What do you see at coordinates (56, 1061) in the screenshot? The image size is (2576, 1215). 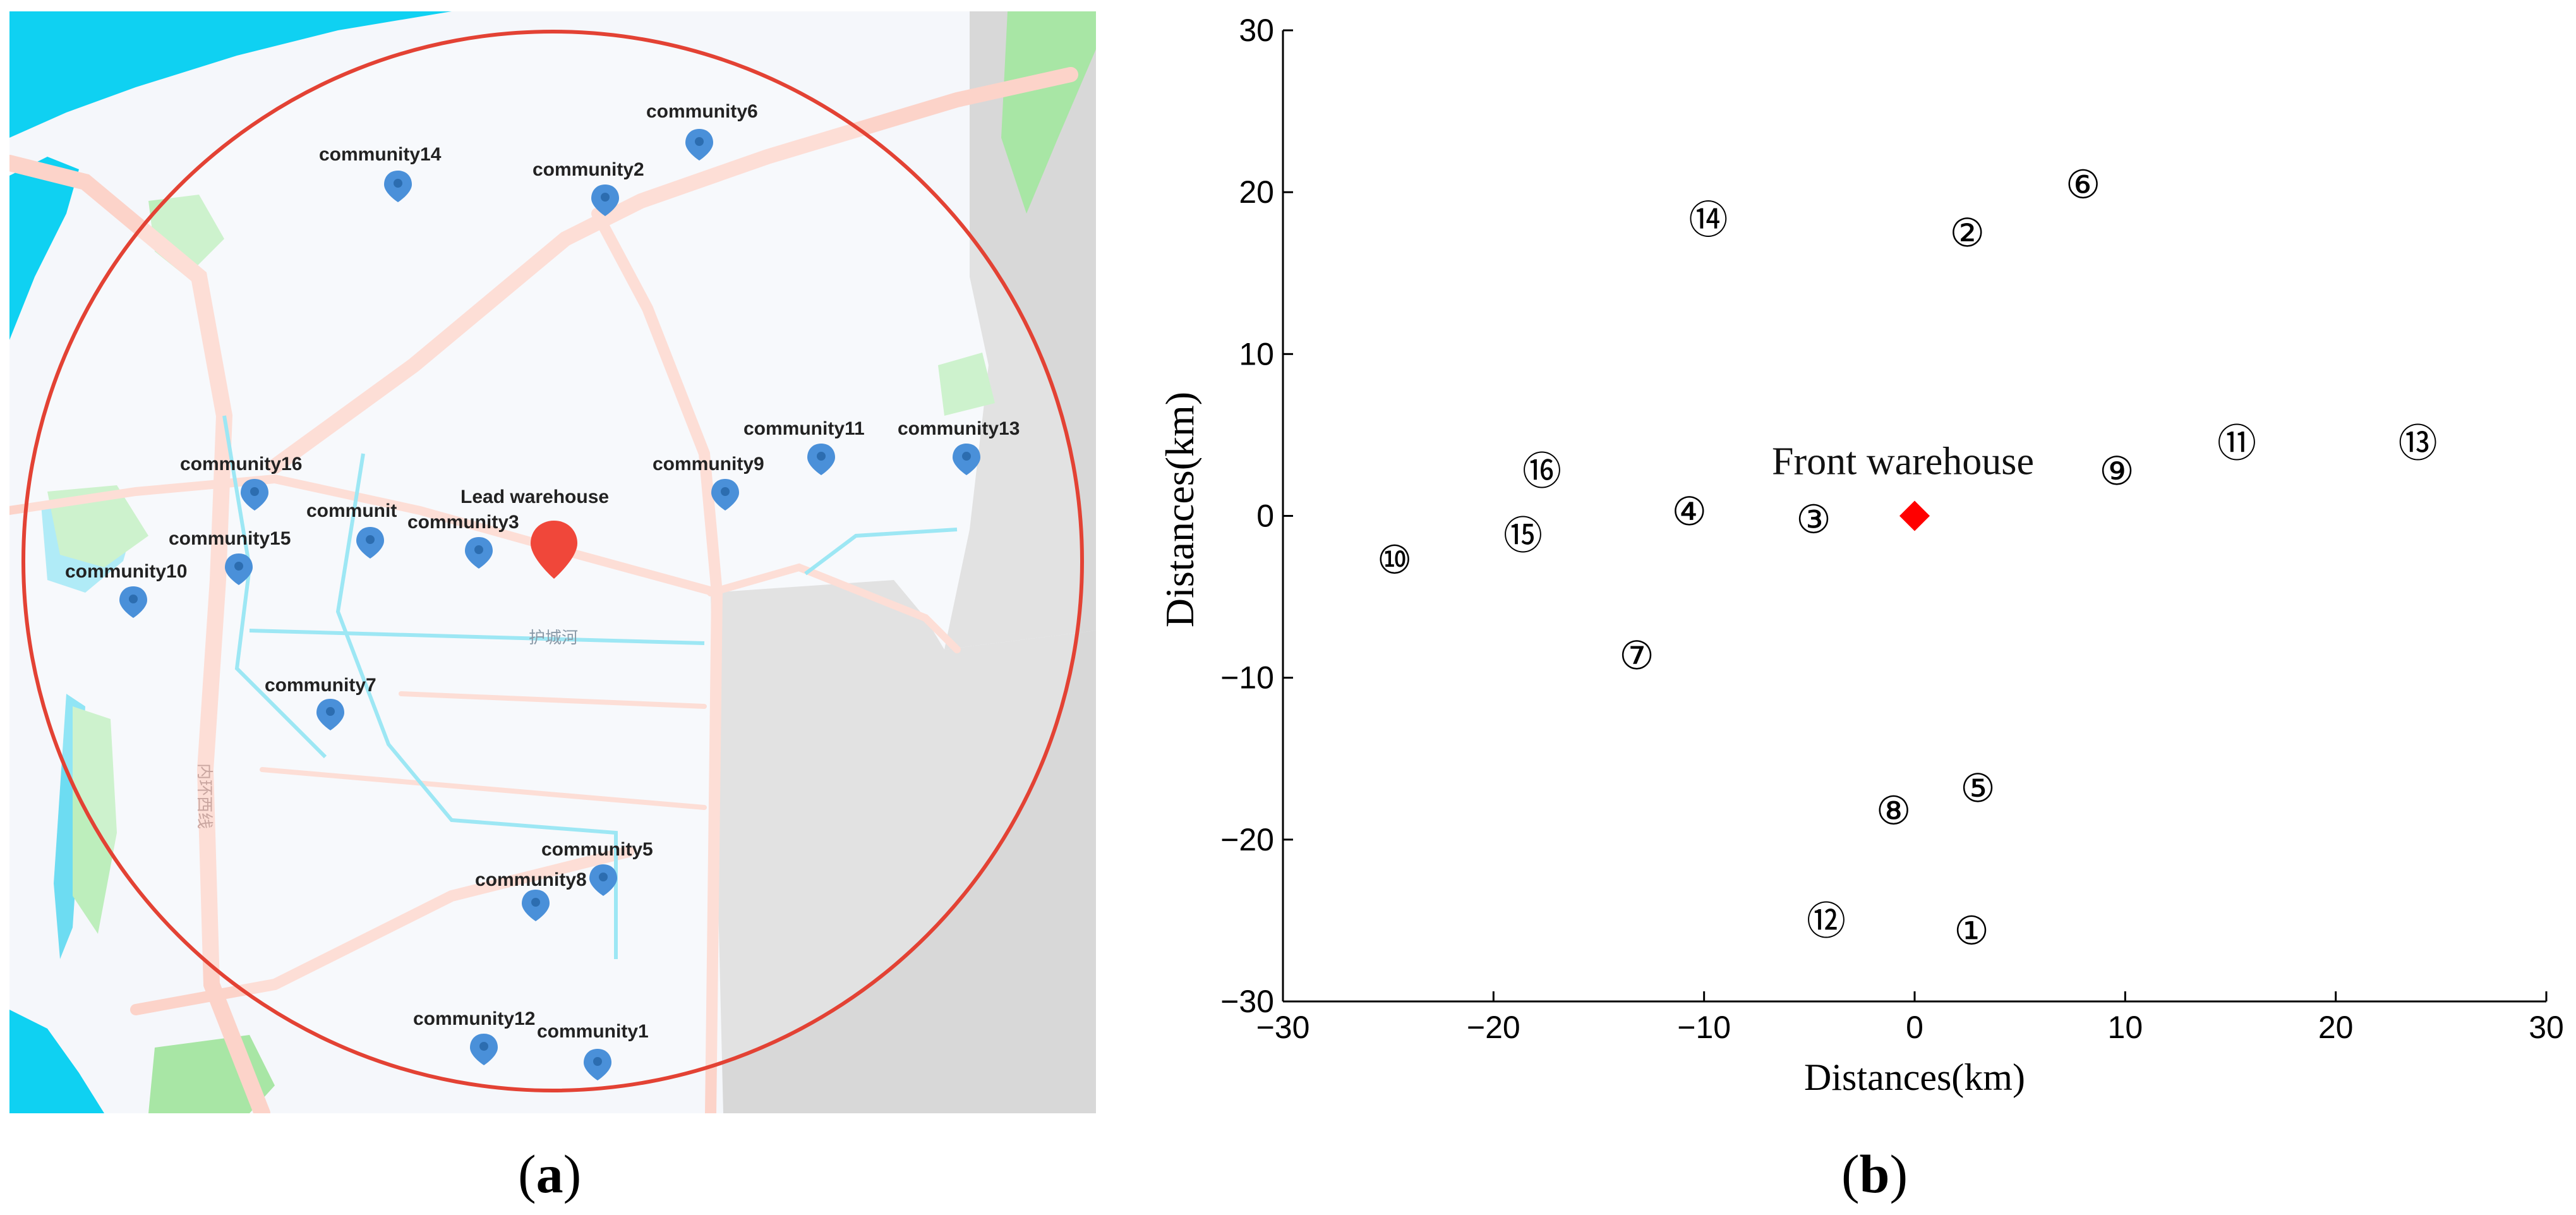 I see `river-south` at bounding box center [56, 1061].